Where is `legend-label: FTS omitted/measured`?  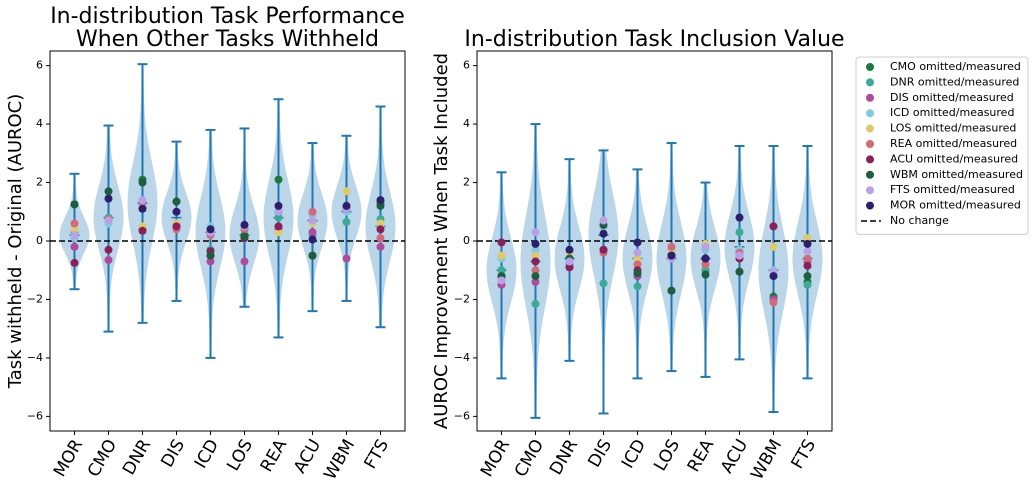
legend-label: FTS omitted/measured is located at coordinates (952, 189).